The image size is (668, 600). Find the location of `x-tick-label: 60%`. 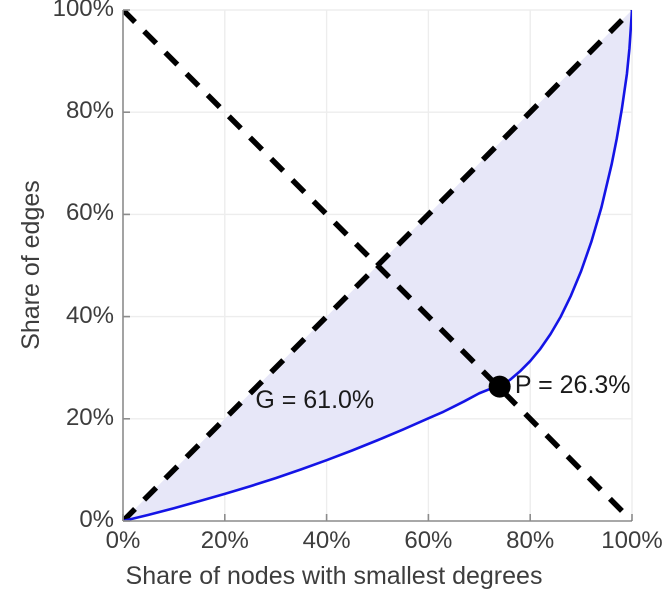

x-tick-label: 60% is located at coordinates (428, 540).